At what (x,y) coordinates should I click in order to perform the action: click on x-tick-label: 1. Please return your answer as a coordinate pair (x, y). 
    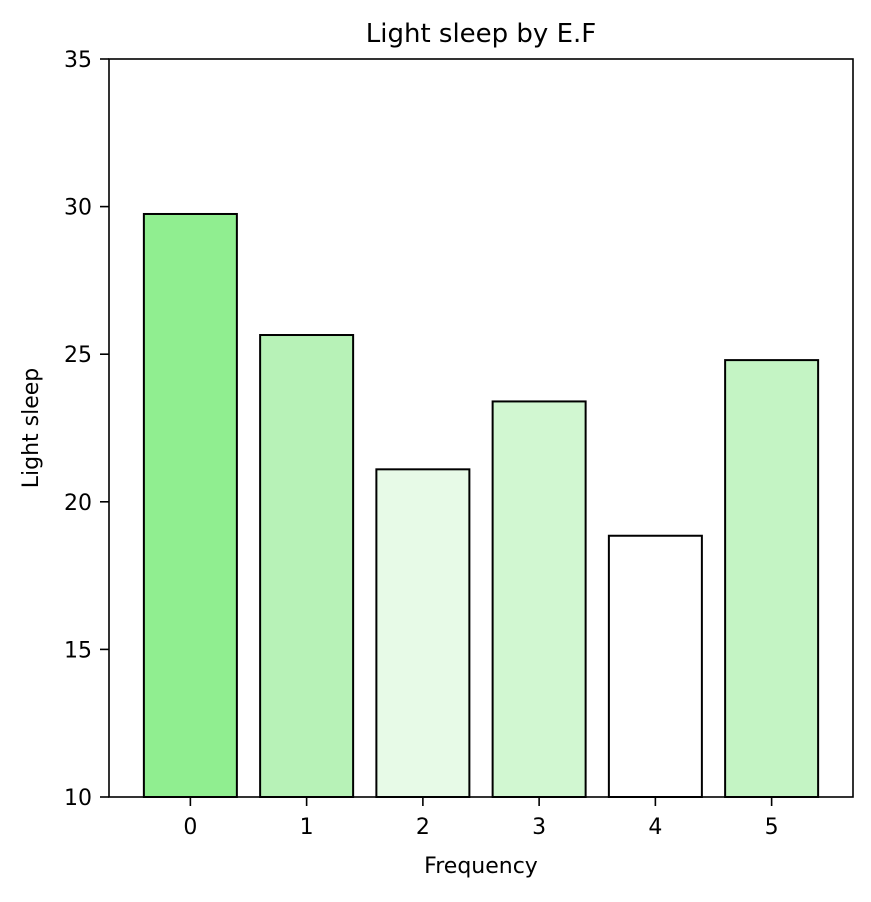
    Looking at the image, I should click on (307, 827).